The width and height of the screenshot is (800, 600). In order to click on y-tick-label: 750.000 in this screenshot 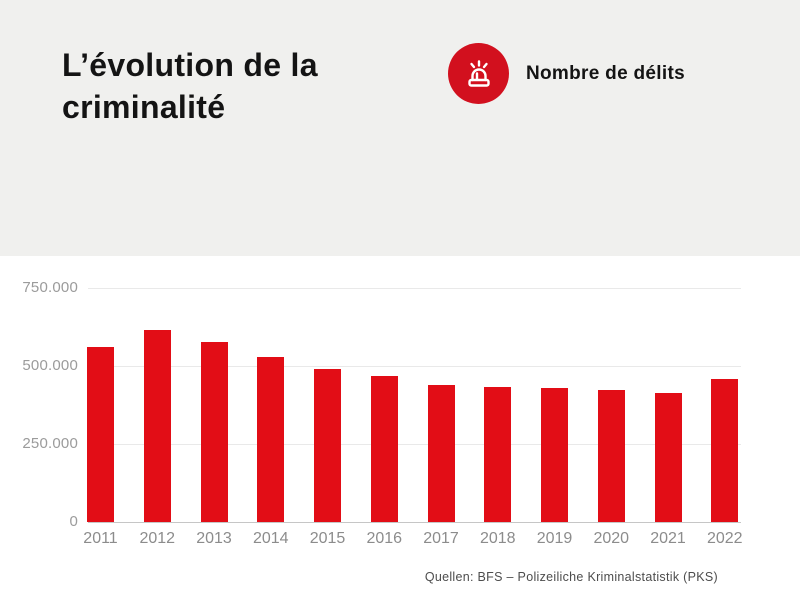, I will do `click(50, 287)`.